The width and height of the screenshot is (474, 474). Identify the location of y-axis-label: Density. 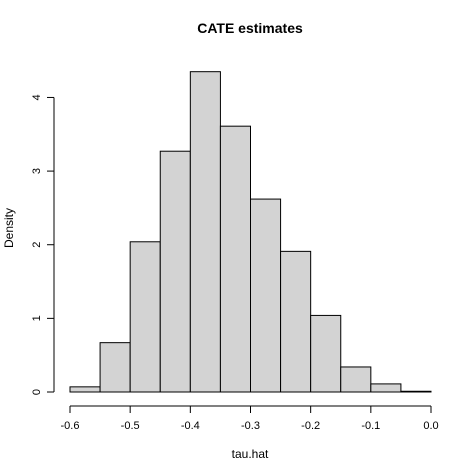
(9, 228).